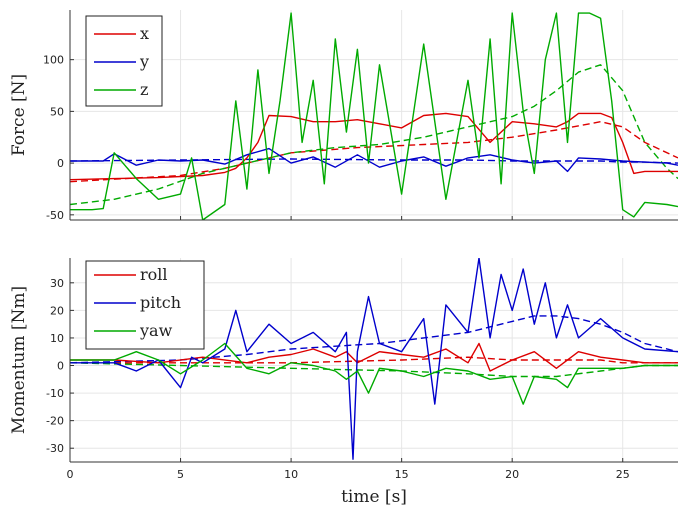 The width and height of the screenshot is (683, 510). Describe the element at coordinates (180, 474) in the screenshot. I see `x-tick-label: 5` at that location.